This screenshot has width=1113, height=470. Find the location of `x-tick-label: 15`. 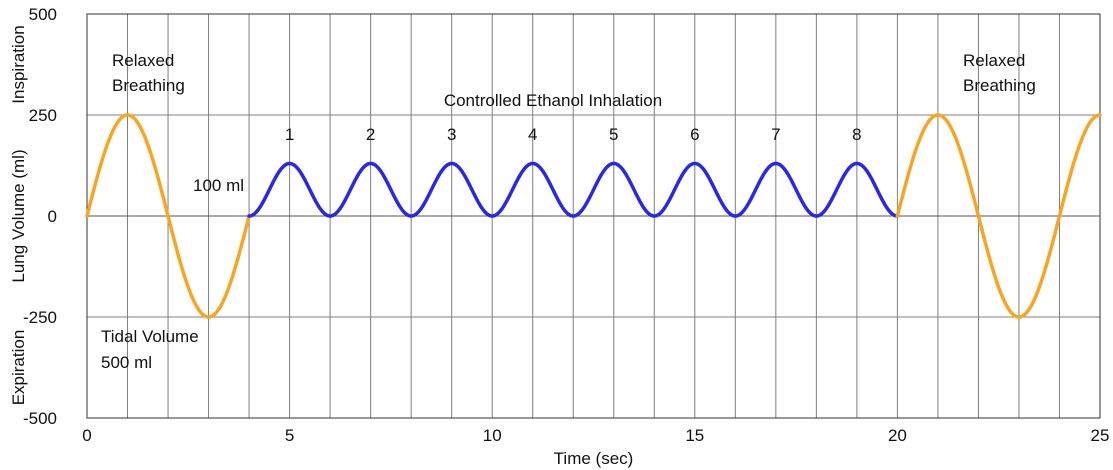

x-tick-label: 15 is located at coordinates (694, 435).